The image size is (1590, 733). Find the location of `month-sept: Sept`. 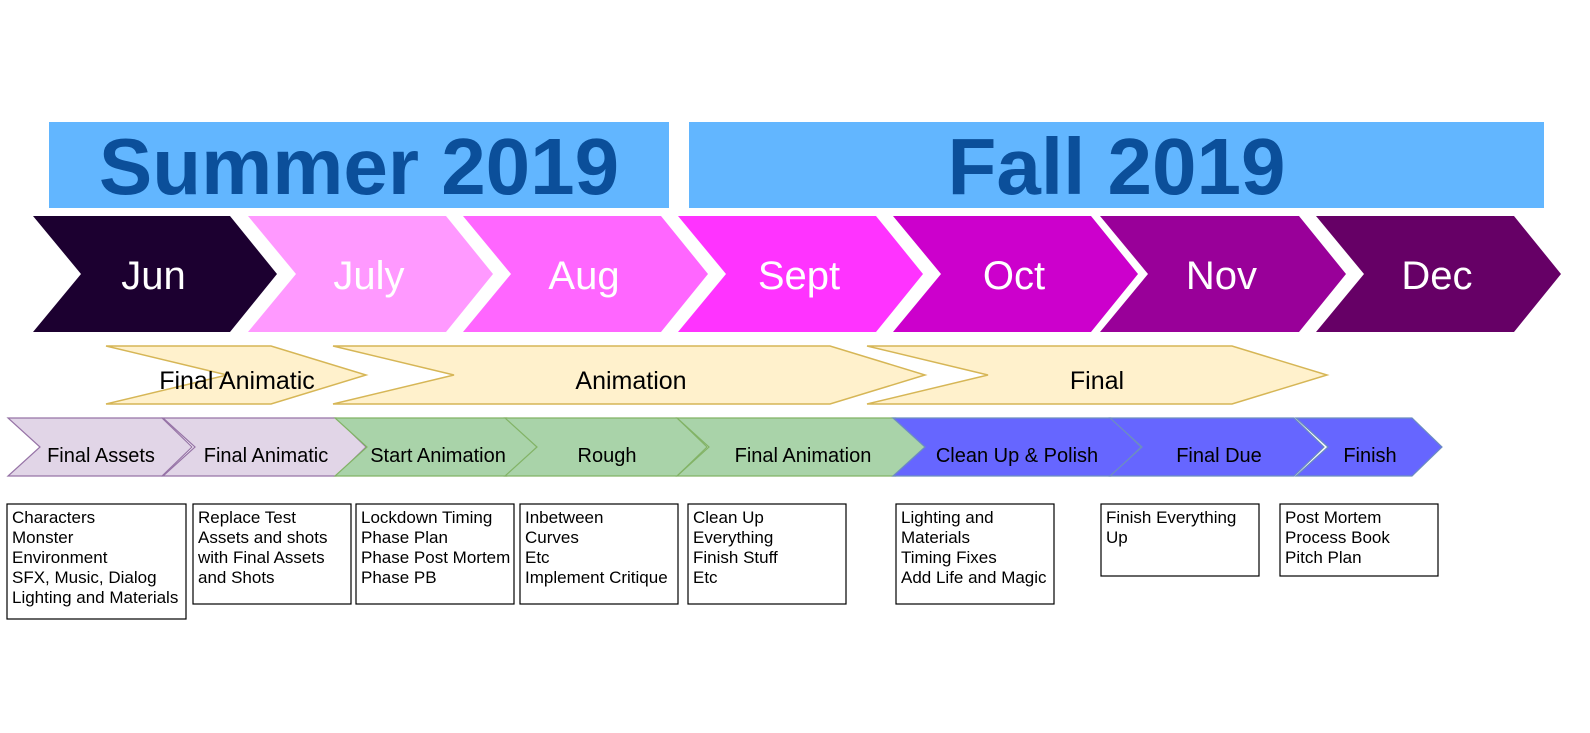

month-sept: Sept is located at coordinates (800, 274).